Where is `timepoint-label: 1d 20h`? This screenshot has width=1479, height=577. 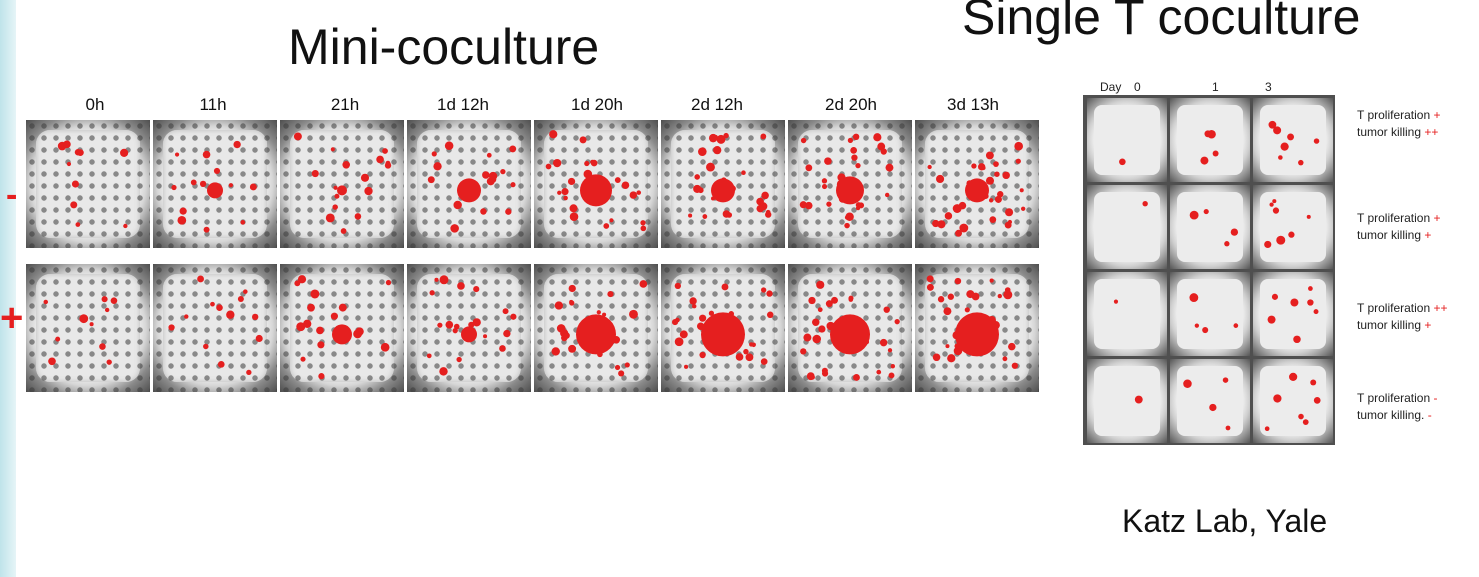
timepoint-label: 1d 20h is located at coordinates (597, 104).